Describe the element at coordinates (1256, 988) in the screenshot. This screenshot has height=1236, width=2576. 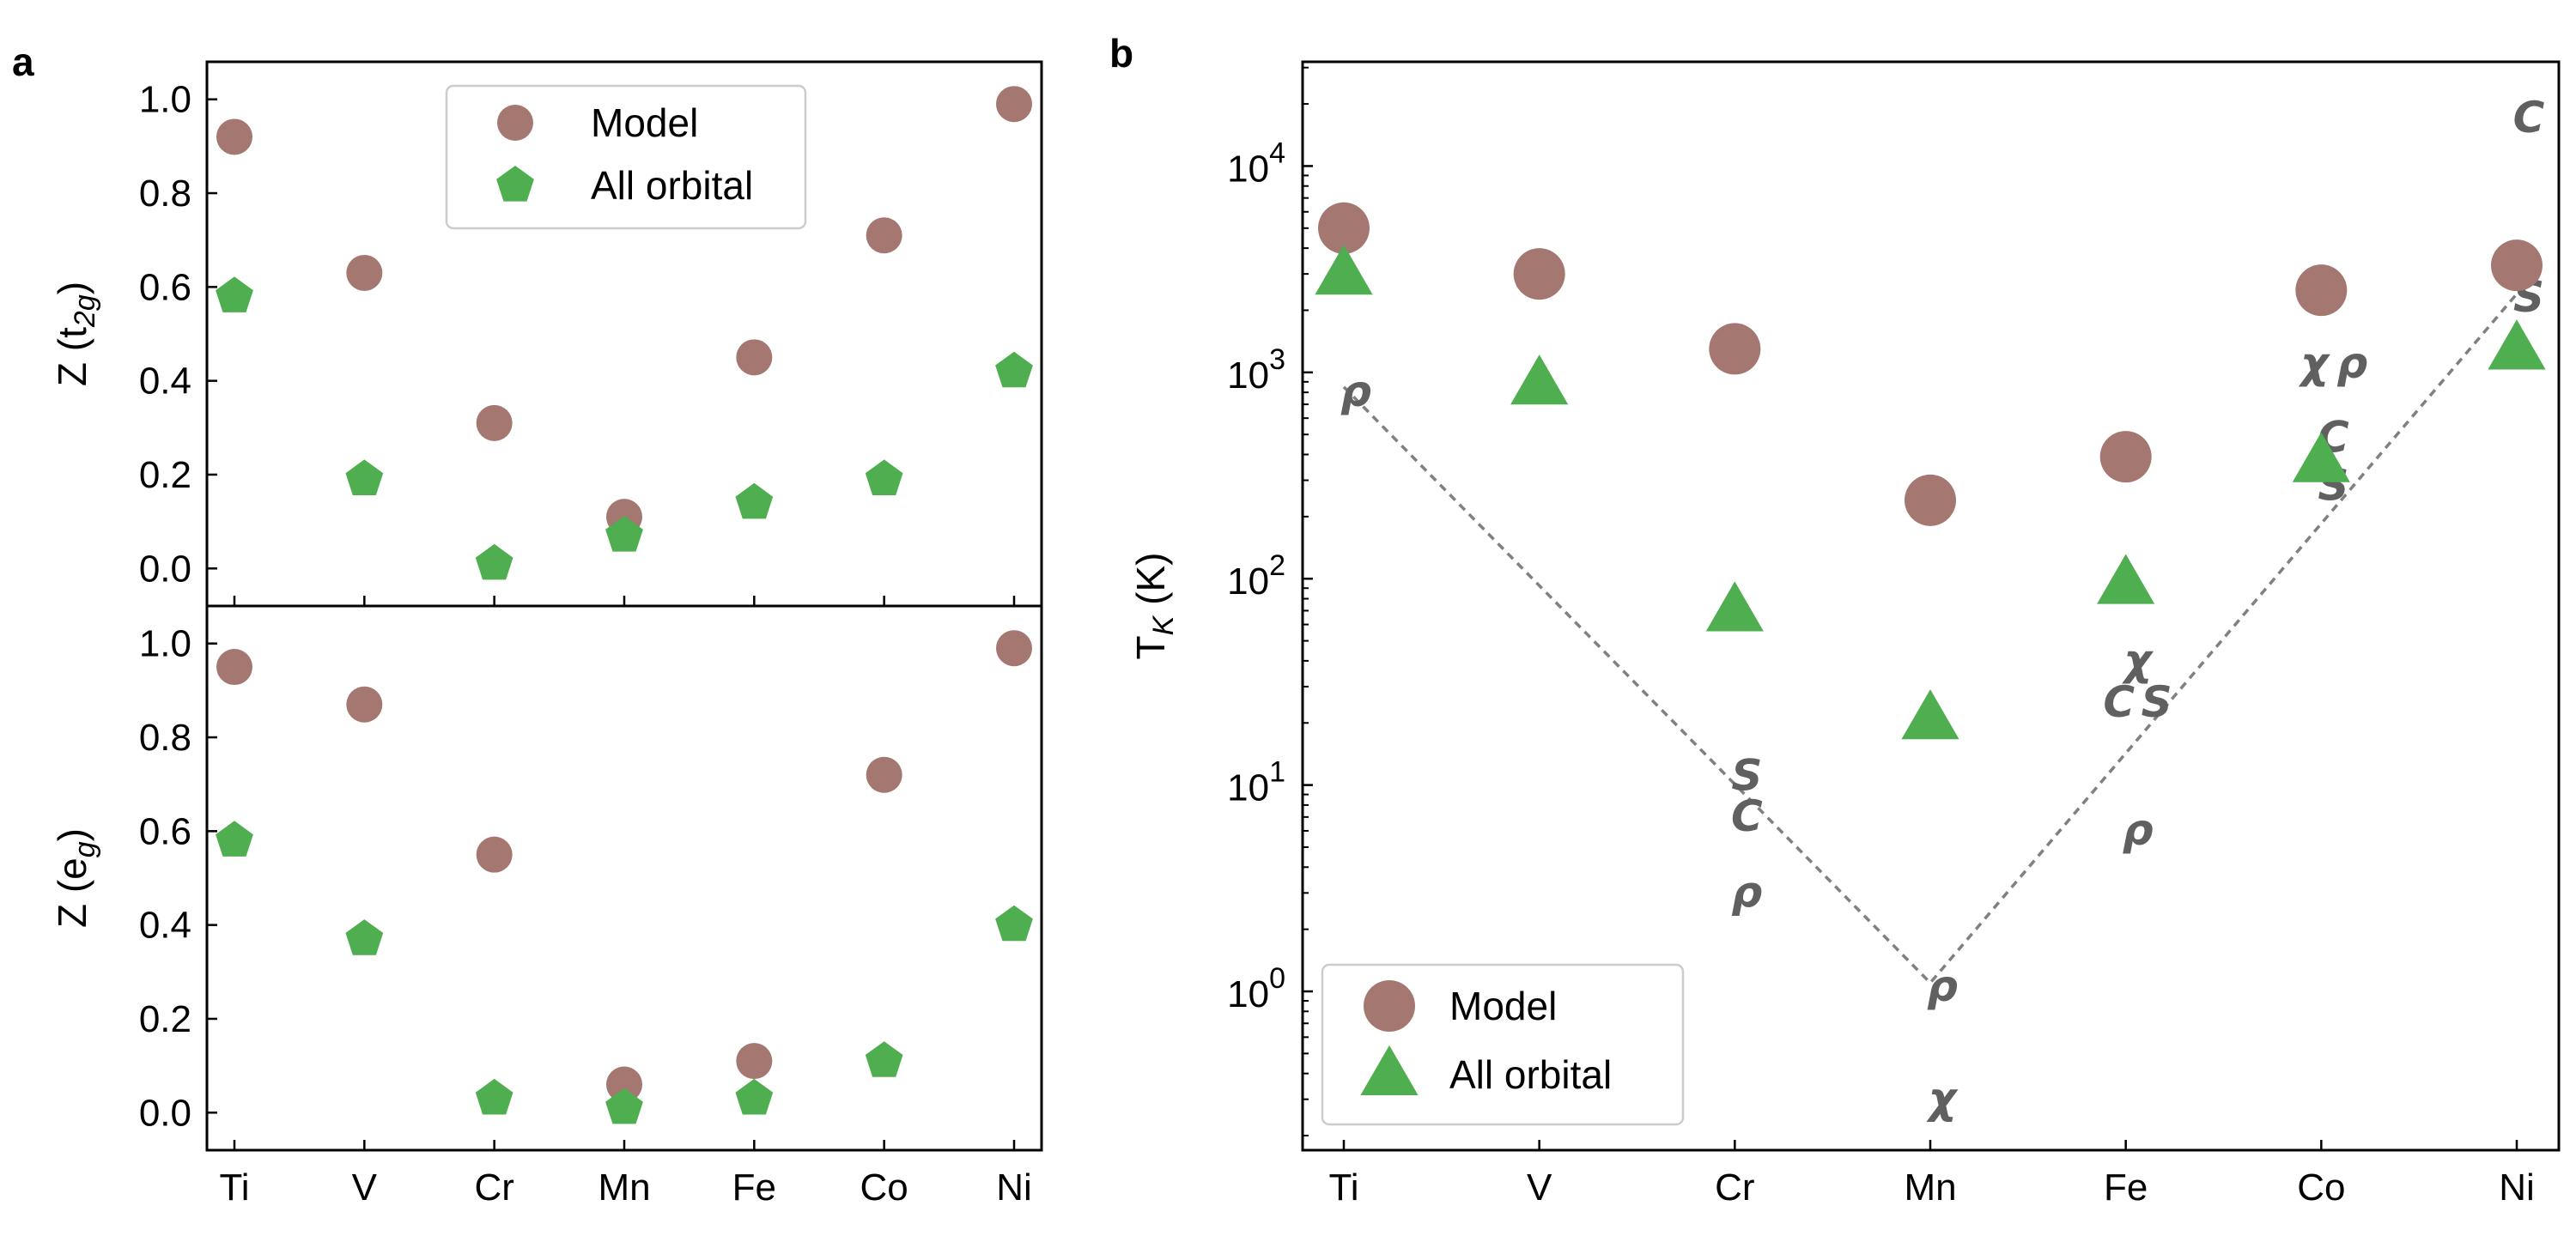
I see `y-tick-label: 10⁰` at that location.